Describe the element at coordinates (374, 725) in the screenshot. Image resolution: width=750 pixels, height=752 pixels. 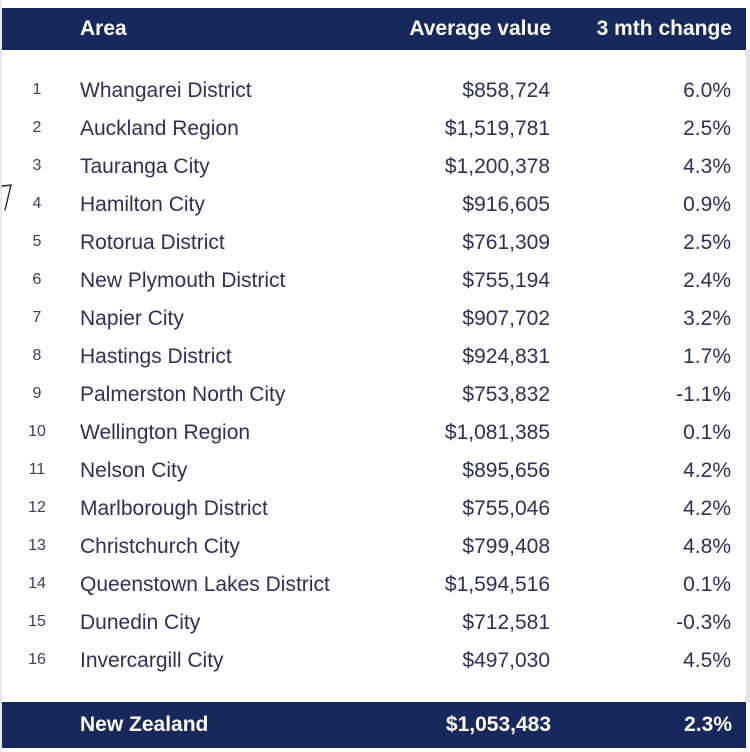
I see `table-footer-total: New Zealand $1,053,483 2.3%` at that location.